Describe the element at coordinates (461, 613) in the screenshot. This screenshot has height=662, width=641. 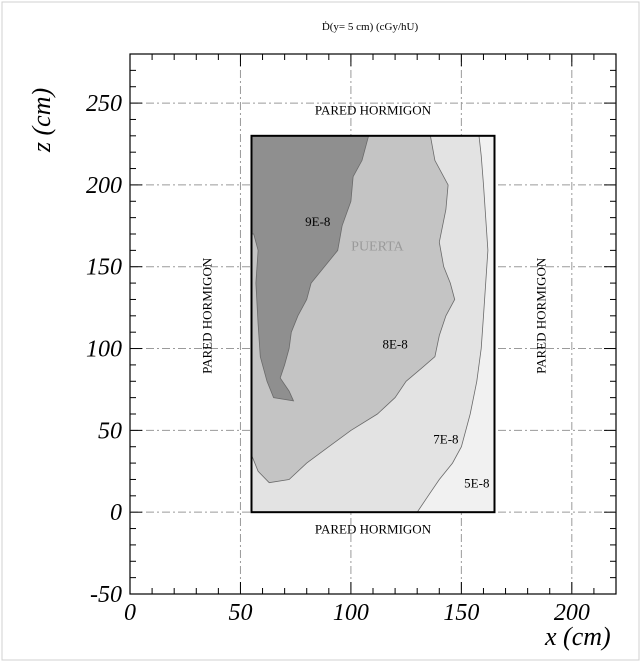
I see `x-tick-label: 150` at that location.